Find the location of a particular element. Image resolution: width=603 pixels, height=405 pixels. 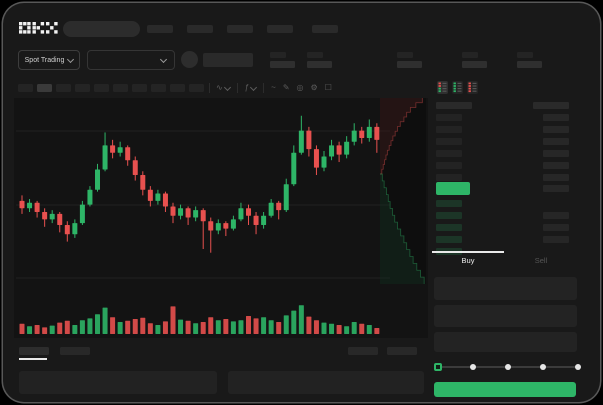

active-tab-indicator is located at coordinates (468, 252).